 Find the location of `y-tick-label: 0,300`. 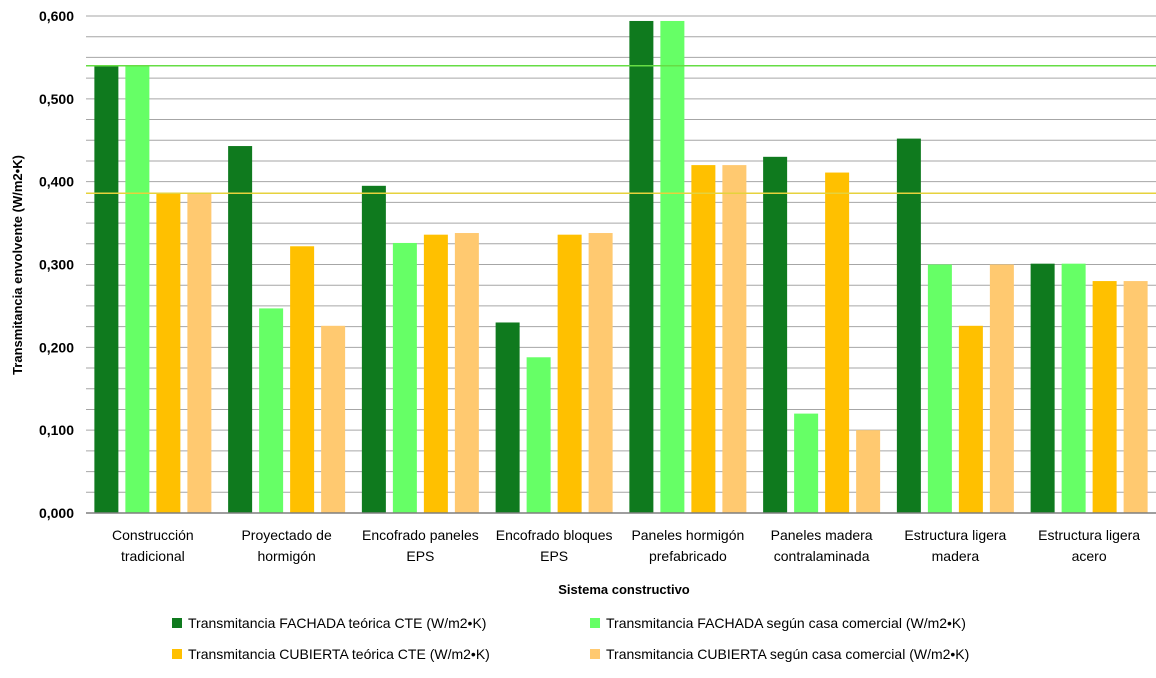

y-tick-label: 0,300 is located at coordinates (56, 265).